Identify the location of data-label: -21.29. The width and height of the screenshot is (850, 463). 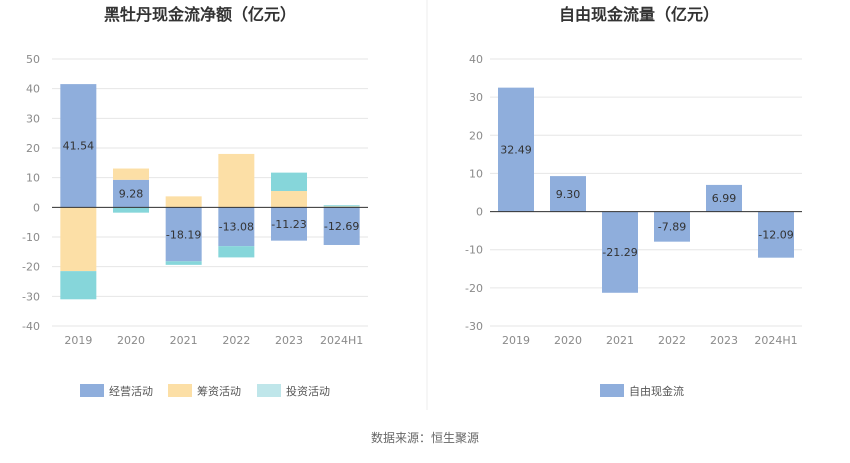
(619, 252).